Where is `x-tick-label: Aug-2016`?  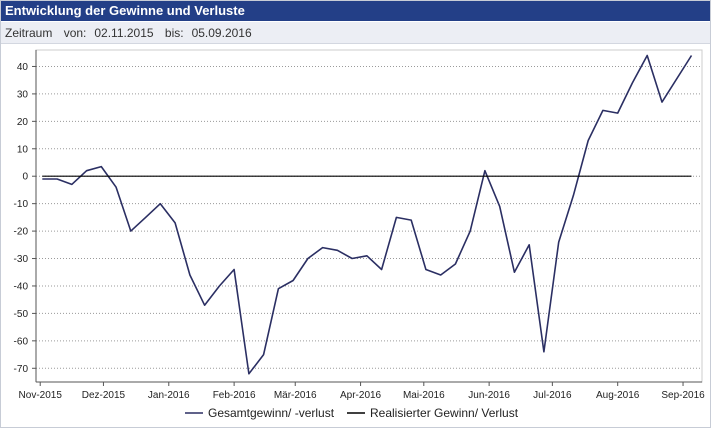
x-tick-label: Aug-2016 is located at coordinates (618, 395).